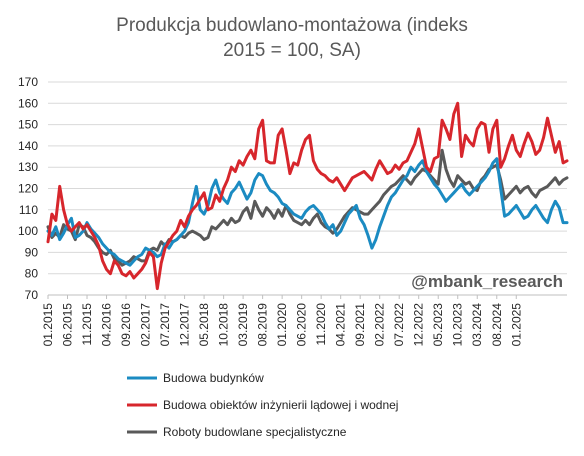 This screenshot has height=456, width=584. What do you see at coordinates (28, 146) in the screenshot?
I see `y-tick-label: 140` at bounding box center [28, 146].